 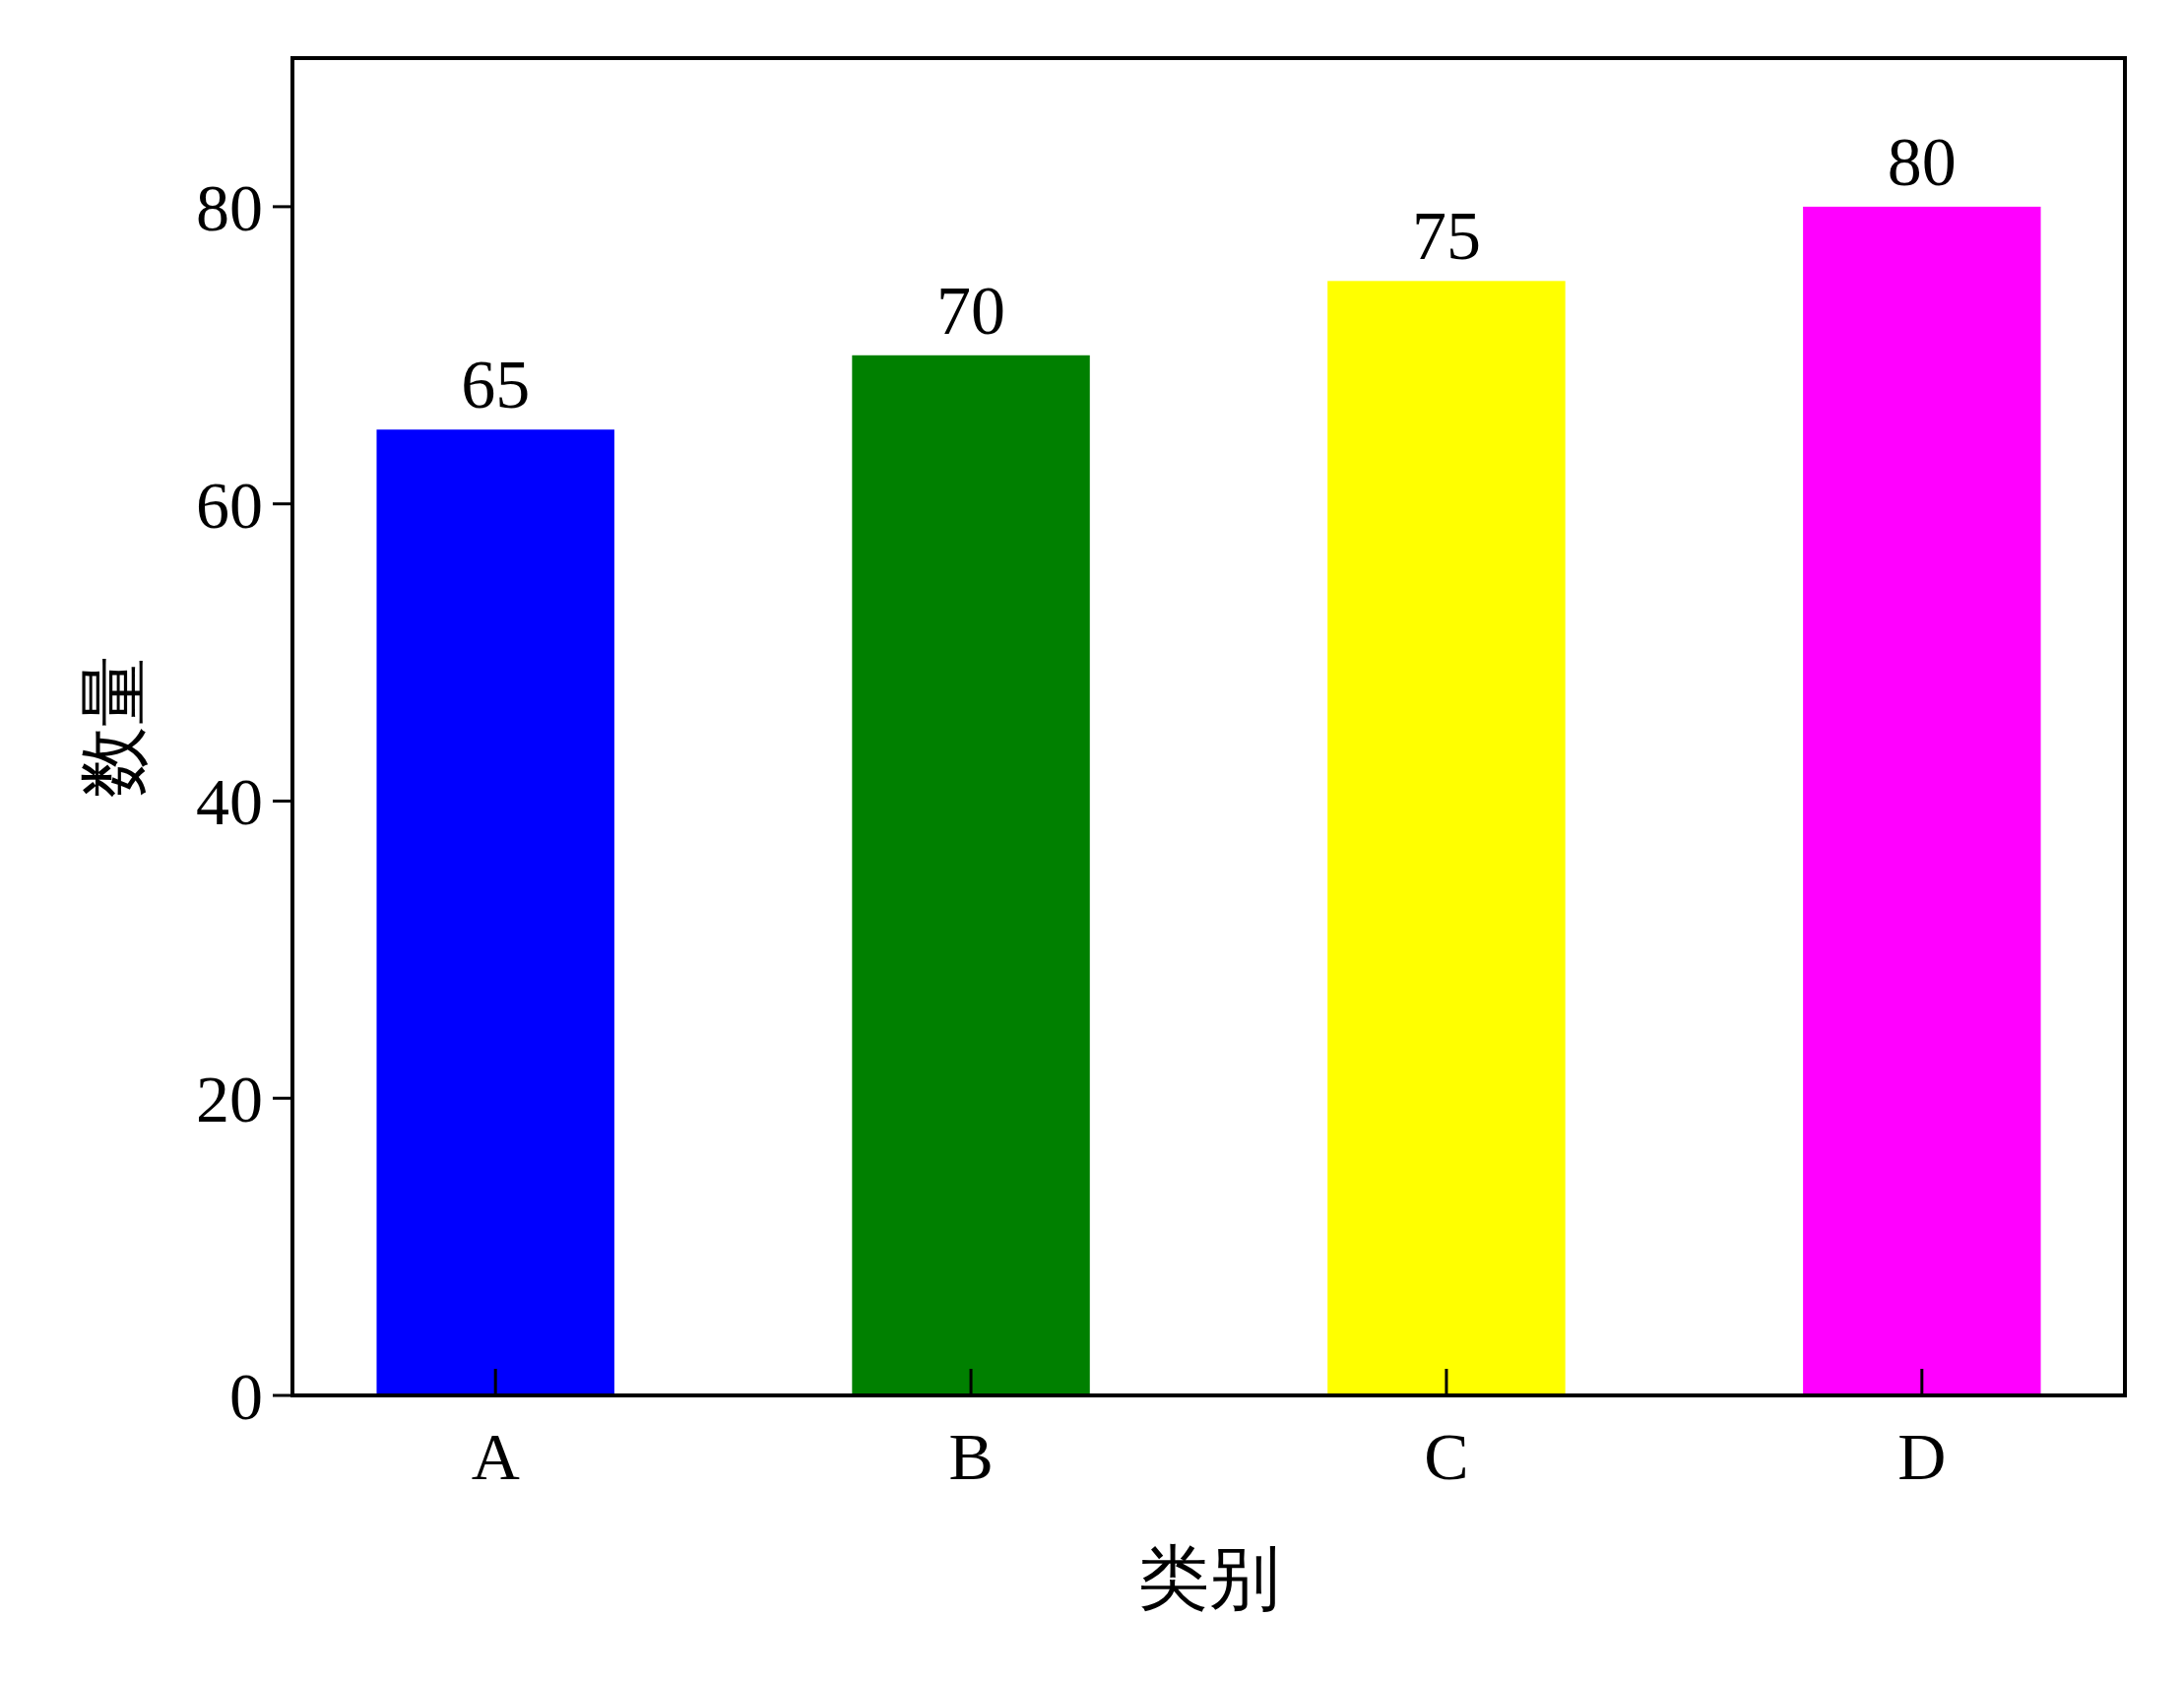 I want to click on y-tick-label: 60, so click(x=229, y=505).